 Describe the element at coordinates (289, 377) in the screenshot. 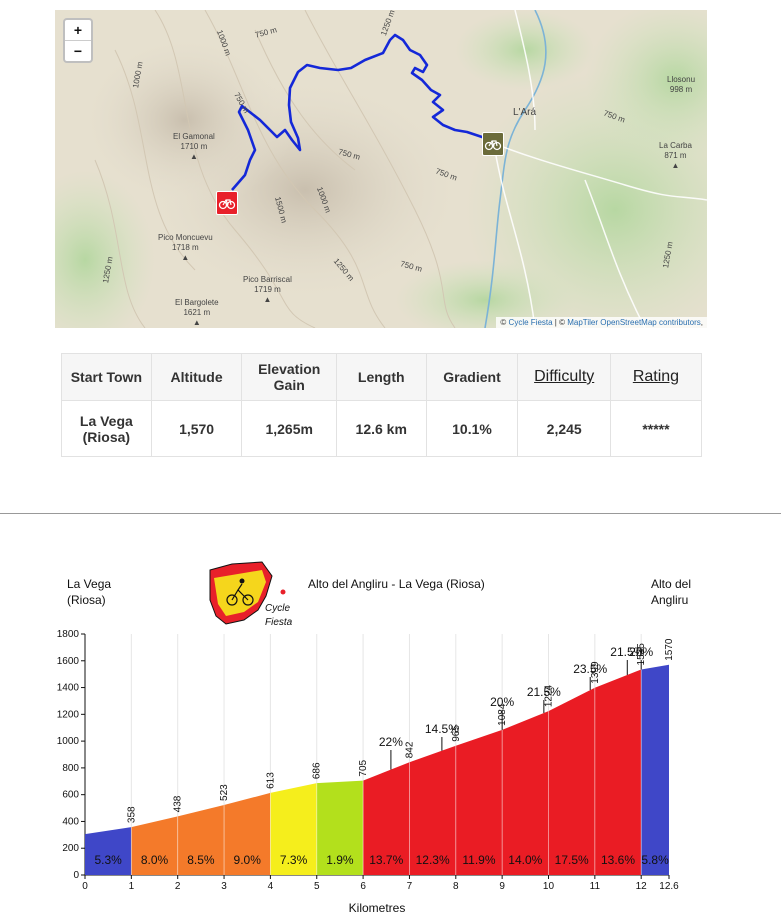

I see `header-elevation-gain: Elevation Gain` at that location.